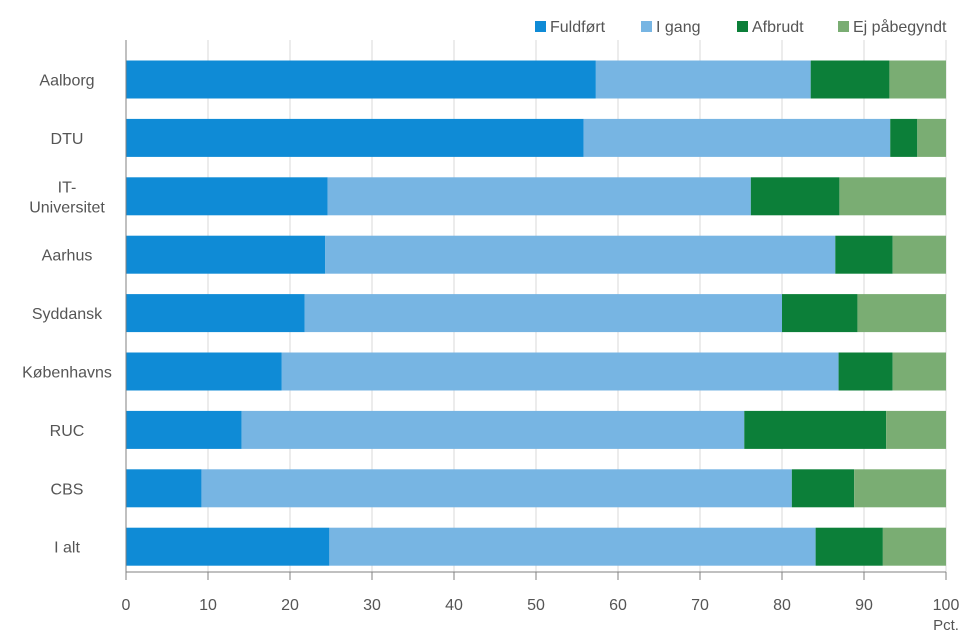 Image resolution: width=964 pixels, height=637 pixels. I want to click on category-label: DTU, so click(67, 139).